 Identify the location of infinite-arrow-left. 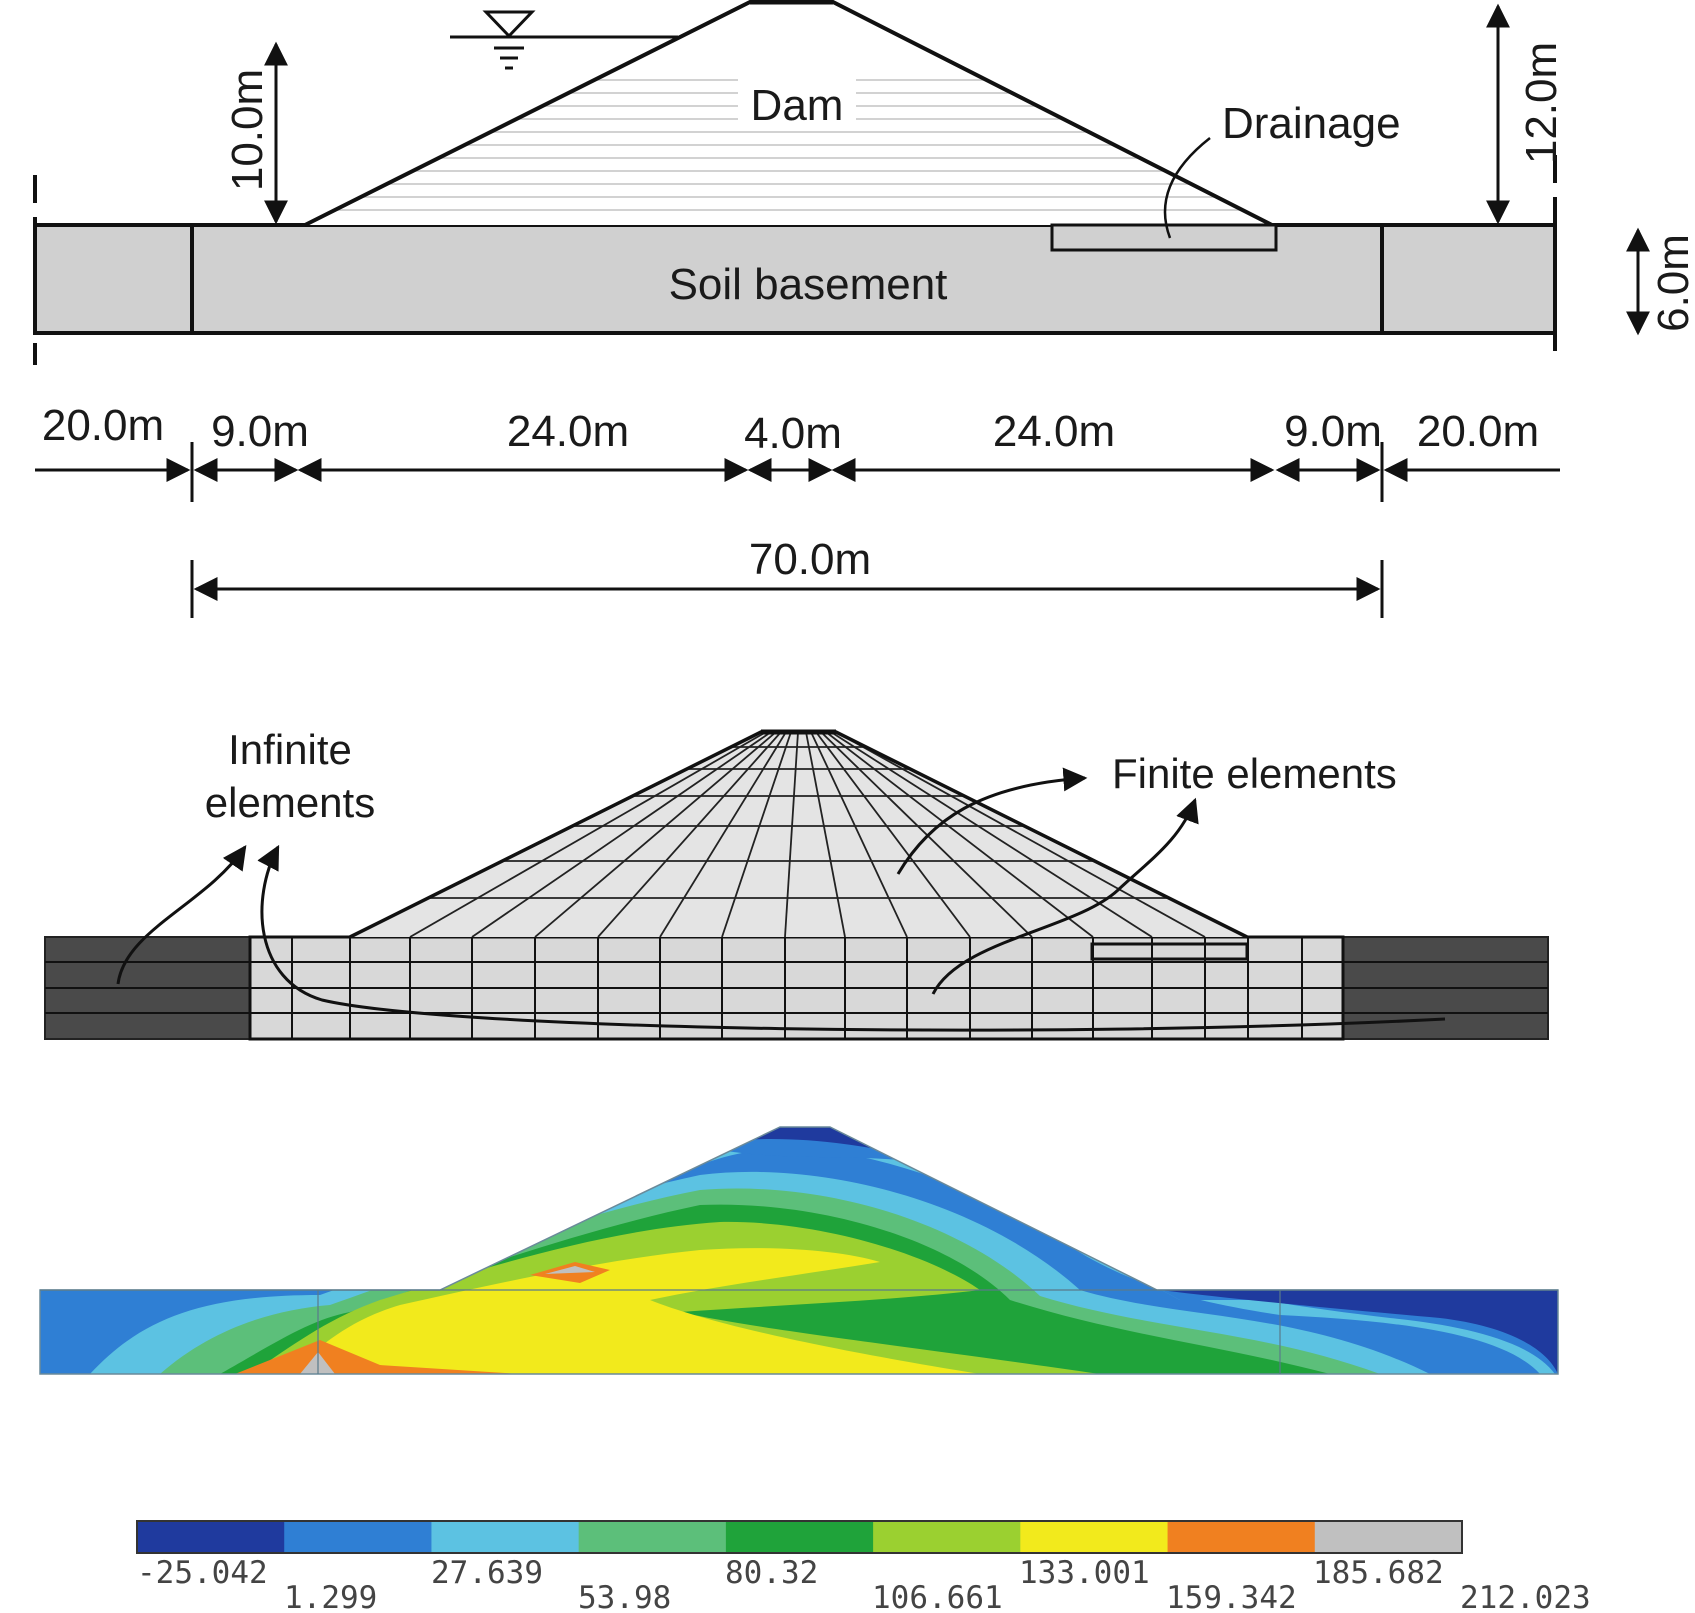
(181, 915).